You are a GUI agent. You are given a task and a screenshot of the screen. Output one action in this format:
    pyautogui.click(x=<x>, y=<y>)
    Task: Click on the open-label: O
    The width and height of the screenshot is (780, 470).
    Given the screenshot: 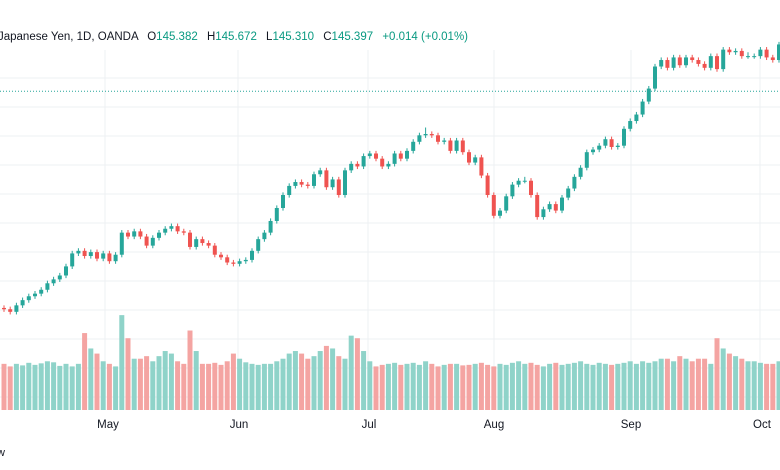 What is the action you would take?
    pyautogui.click(x=152, y=37)
    